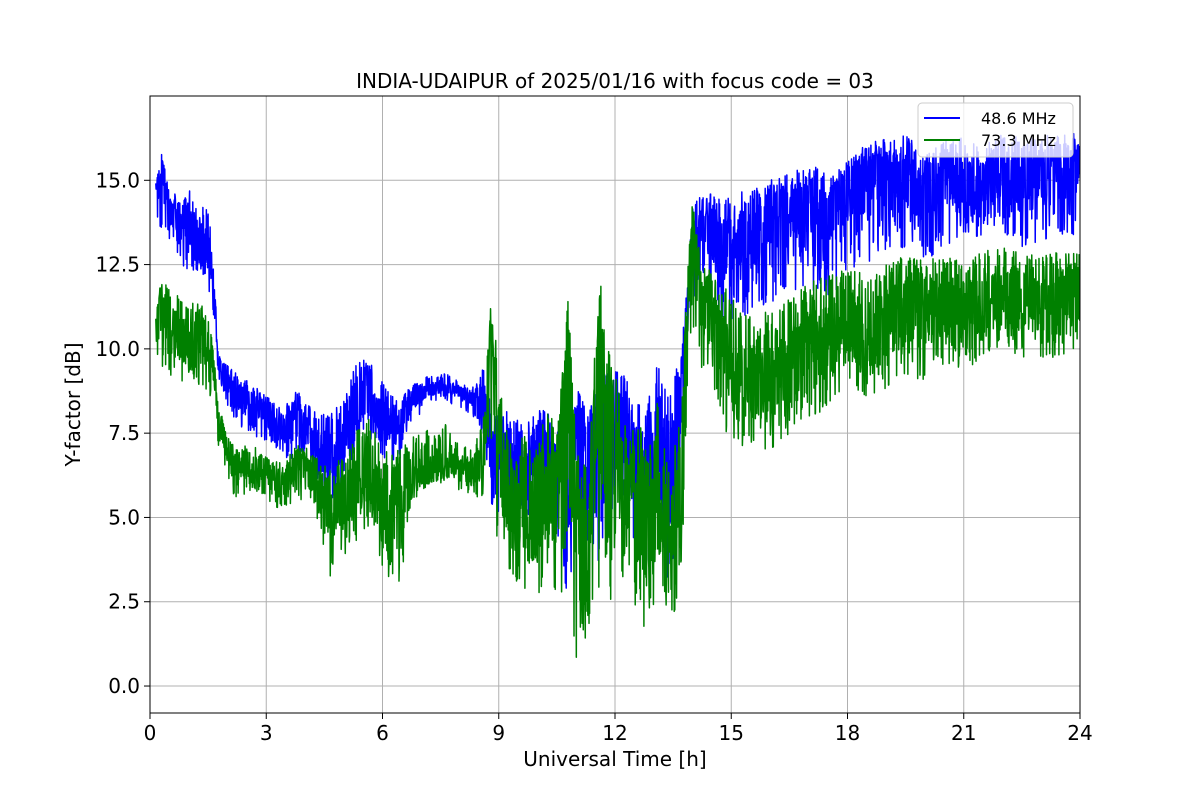  I want to click on legend-box, so click(995, 130).